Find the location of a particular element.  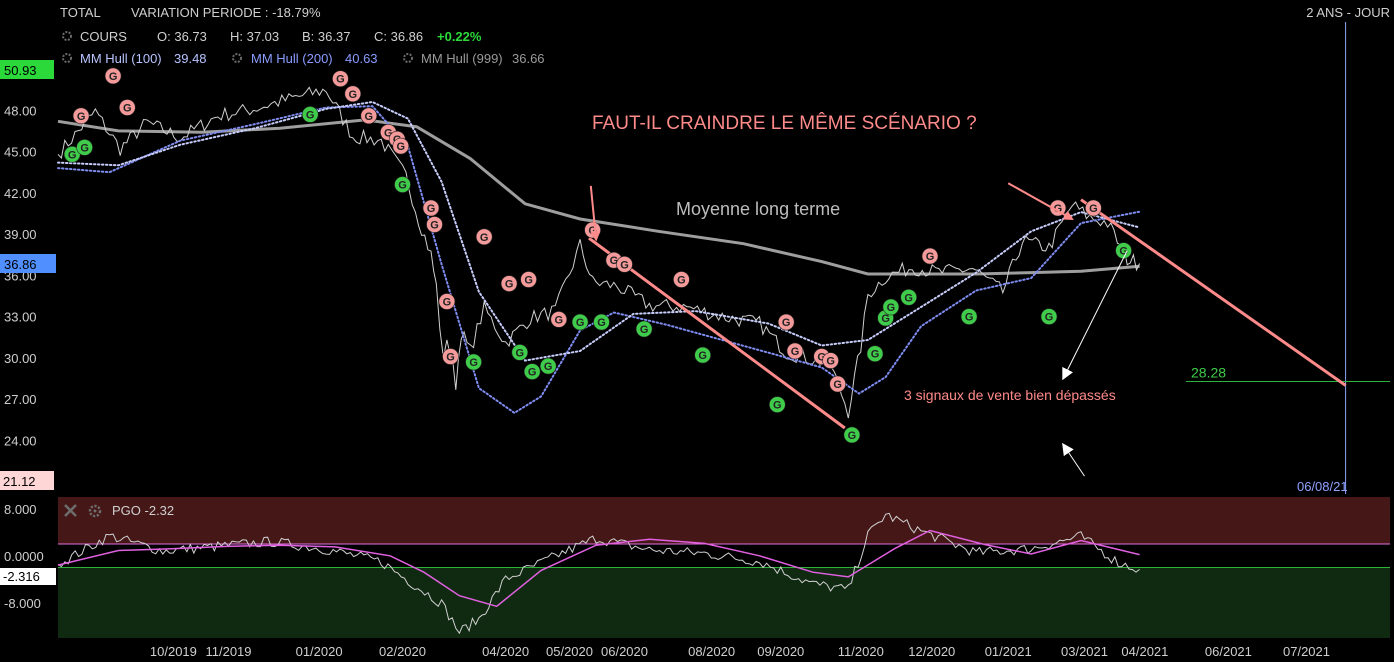

price-y-tick-label: 48.00 is located at coordinates (20, 110).